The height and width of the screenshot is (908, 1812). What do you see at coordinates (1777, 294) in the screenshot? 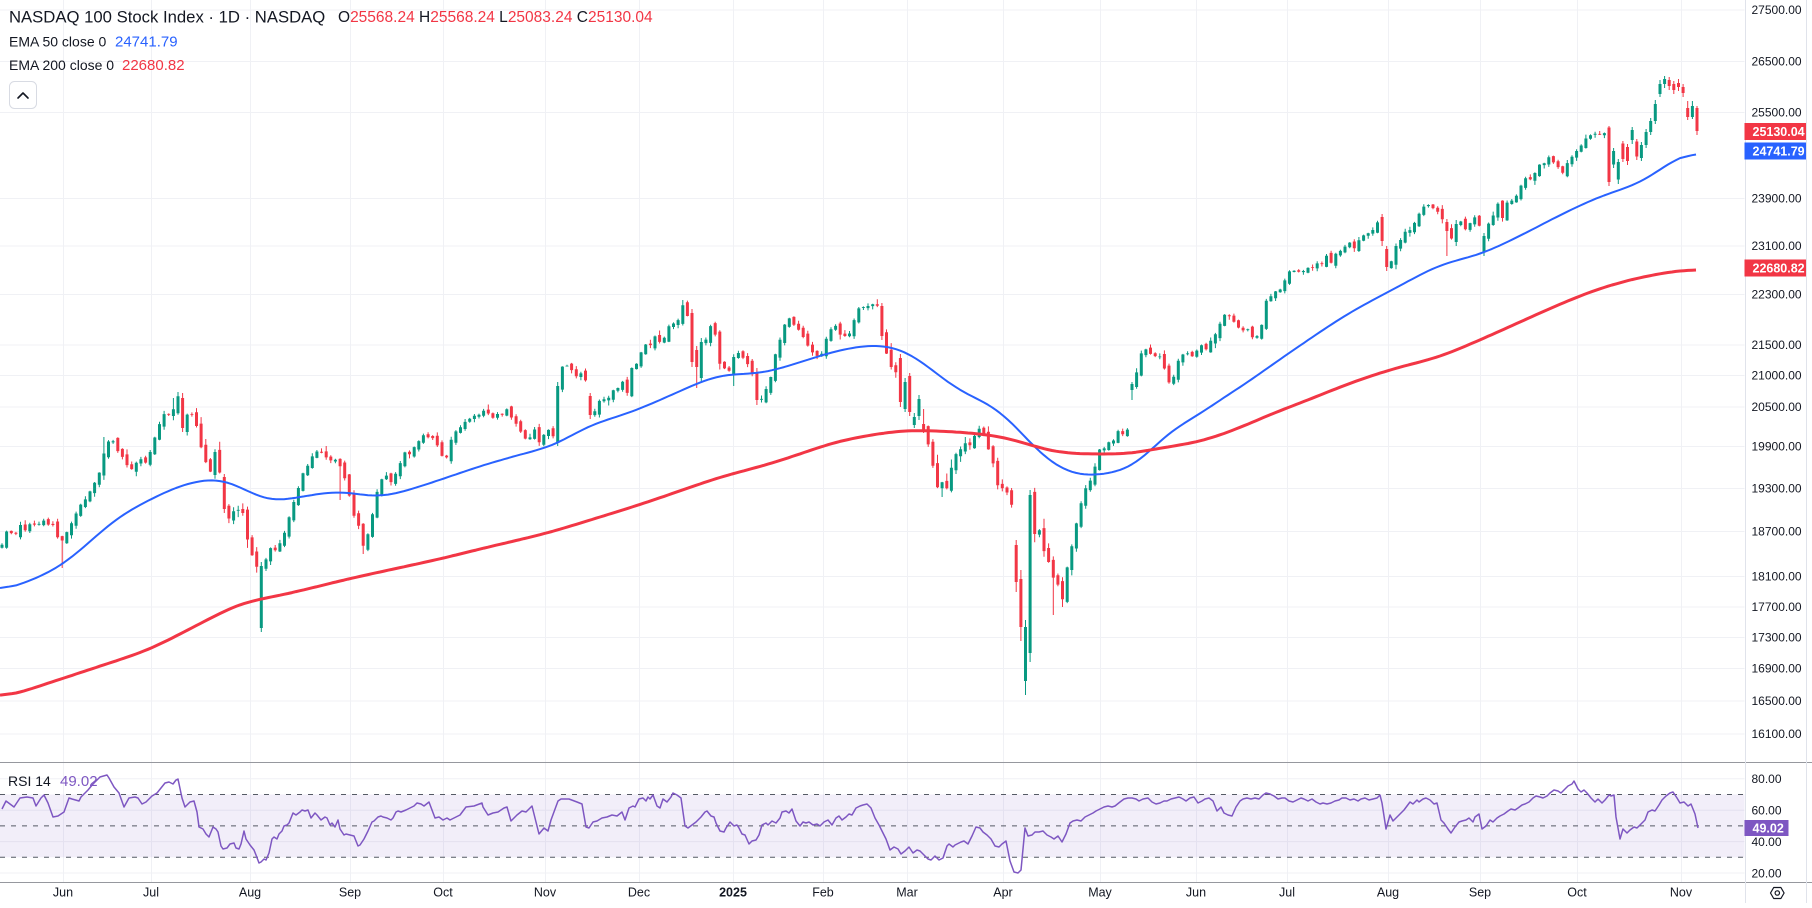
I see `svg-text: 22300.00` at bounding box center [1777, 294].